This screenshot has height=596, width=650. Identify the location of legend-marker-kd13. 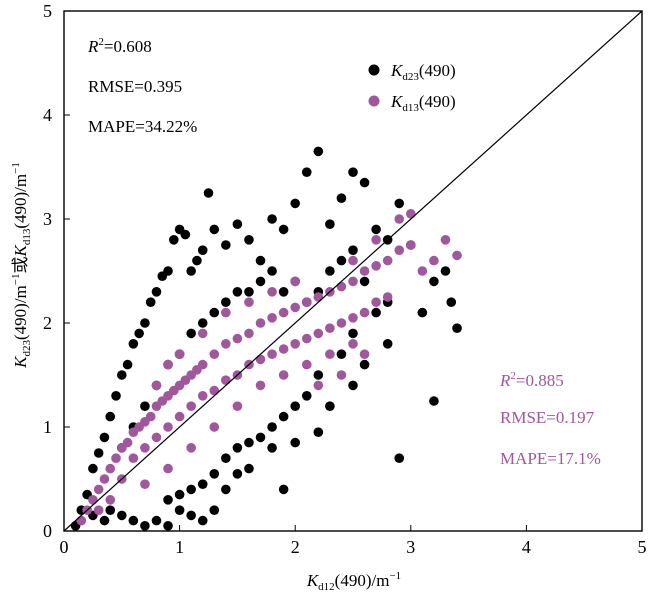
(374, 101).